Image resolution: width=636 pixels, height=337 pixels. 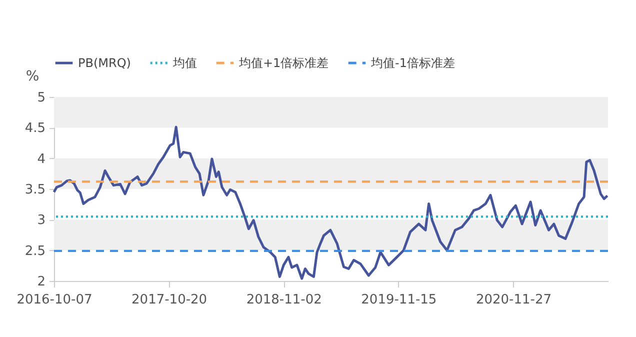 I want to click on x-tick-label: 2016-10-07, so click(x=54, y=300).